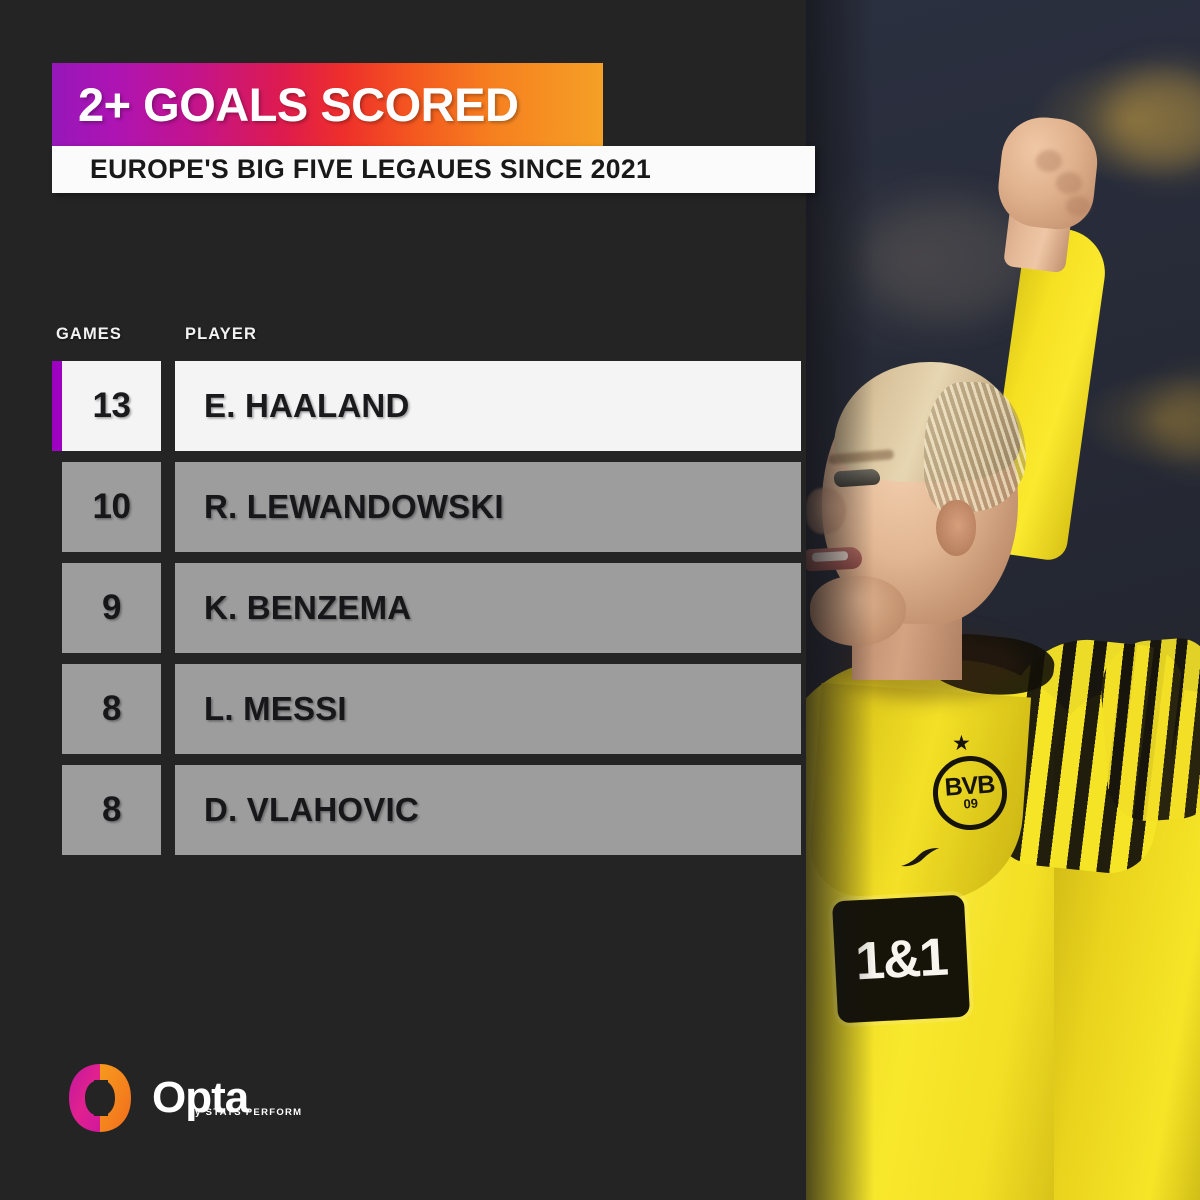  I want to click on cell-games: 10, so click(111, 507).